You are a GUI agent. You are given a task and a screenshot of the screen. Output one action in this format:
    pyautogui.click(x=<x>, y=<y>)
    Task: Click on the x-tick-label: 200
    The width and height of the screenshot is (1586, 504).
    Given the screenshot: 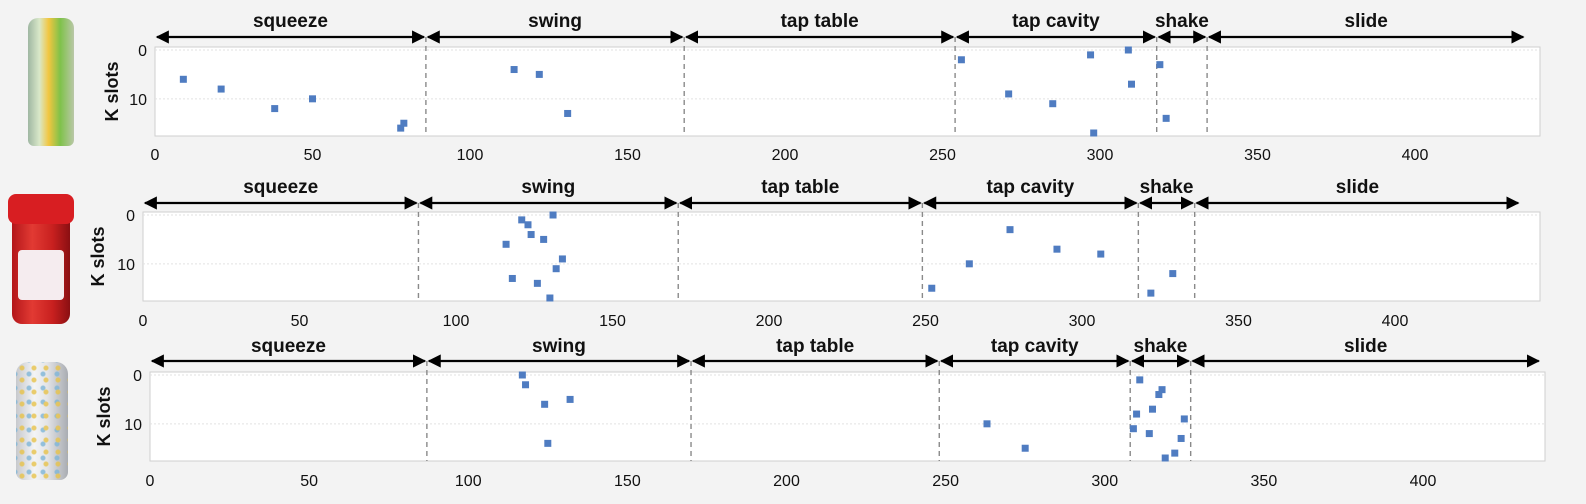 What is the action you would take?
    pyautogui.click(x=785, y=155)
    